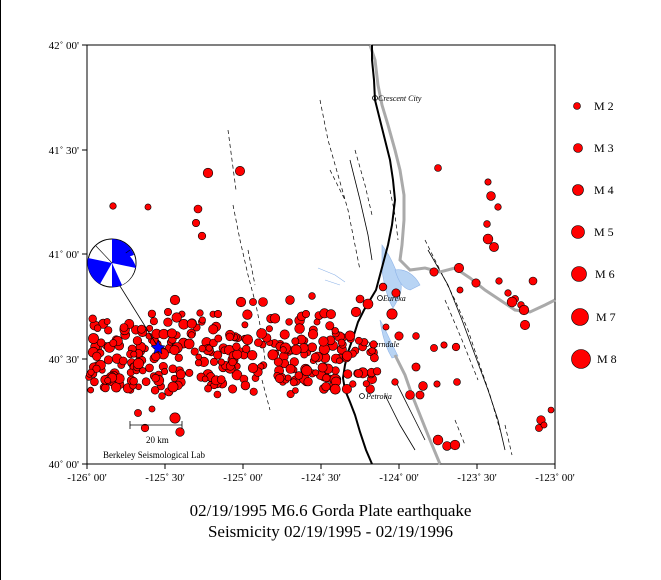 The height and width of the screenshot is (580, 661). What do you see at coordinates (604, 106) in the screenshot?
I see `legend-label-m2: M 2` at bounding box center [604, 106].